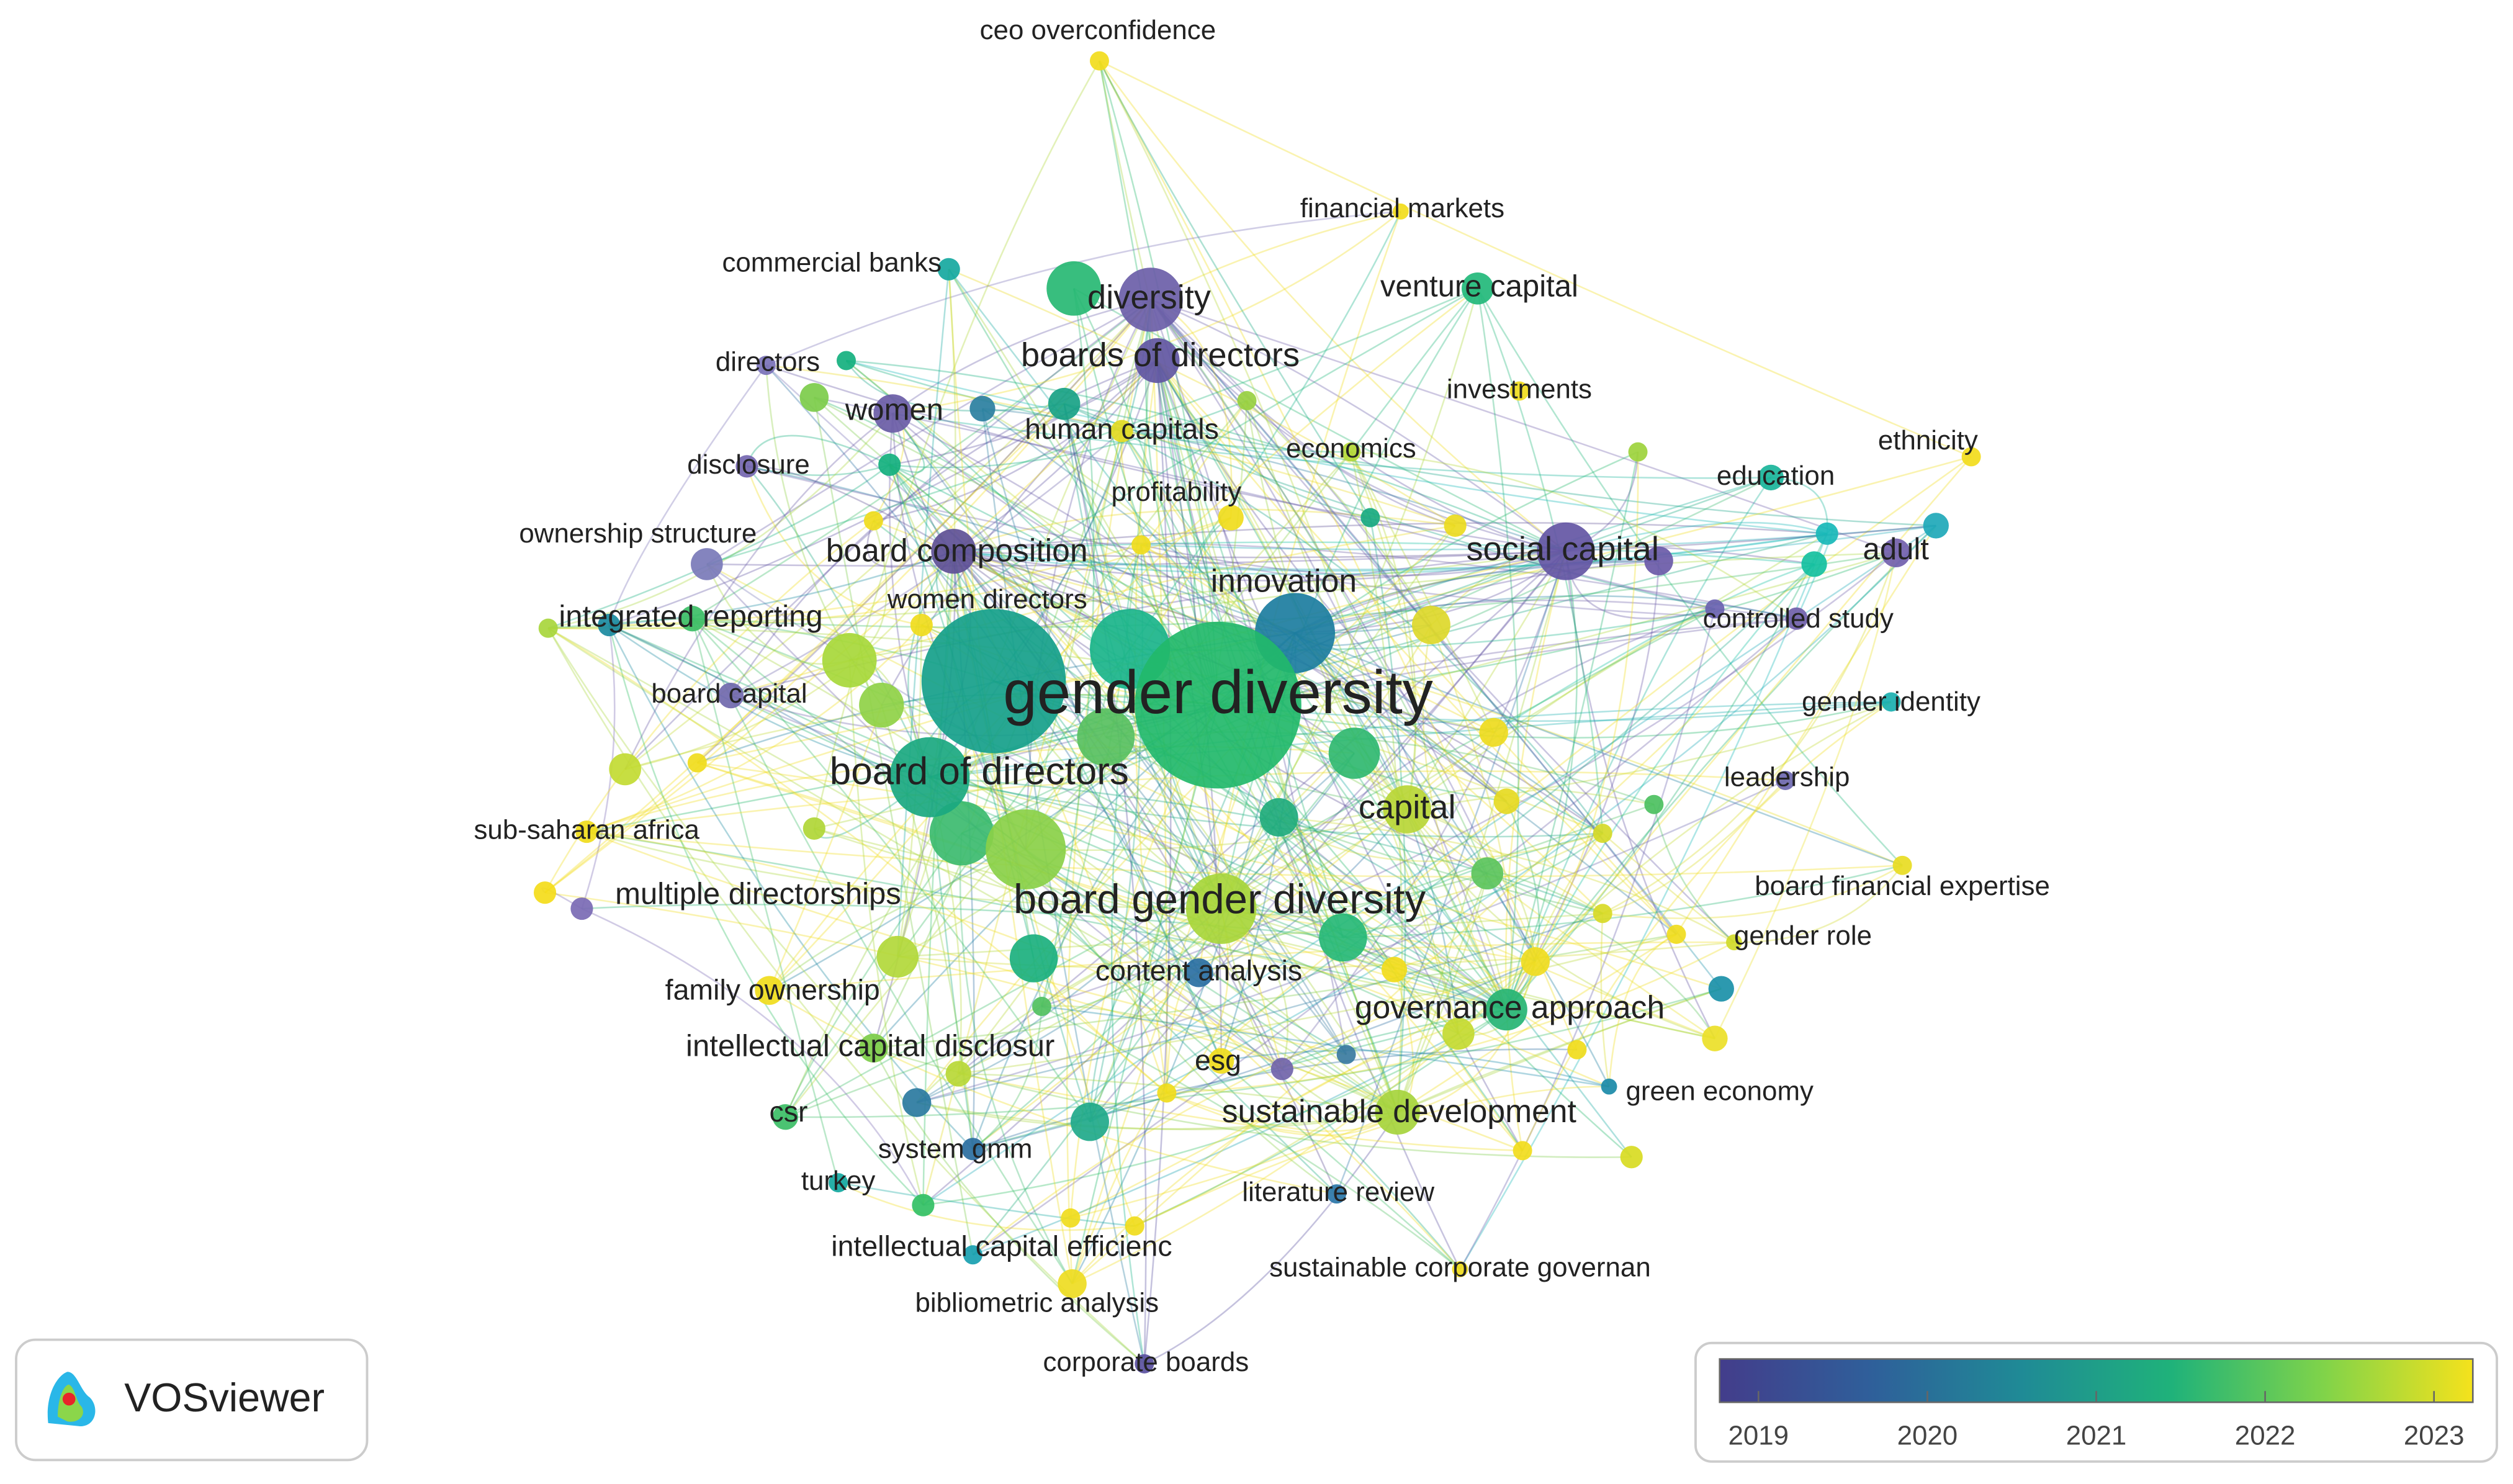 Image resolution: width=2513 pixels, height=1484 pixels. I want to click on colorbar-tick-label: 2020, so click(1927, 1436).